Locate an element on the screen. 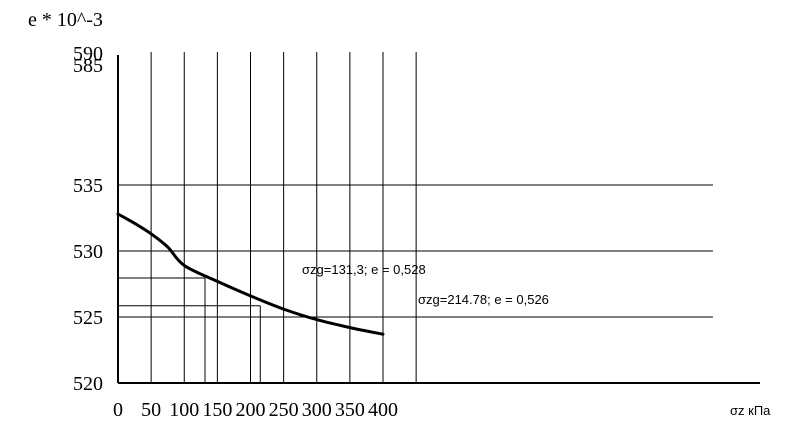  x-tick-label: 400 is located at coordinates (383, 410).